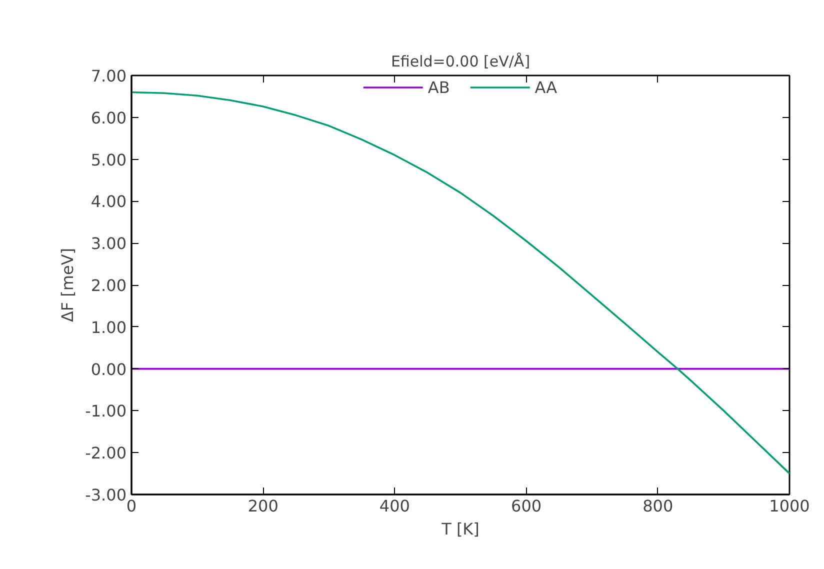  I want to click on legend-label: AB, so click(439, 87).